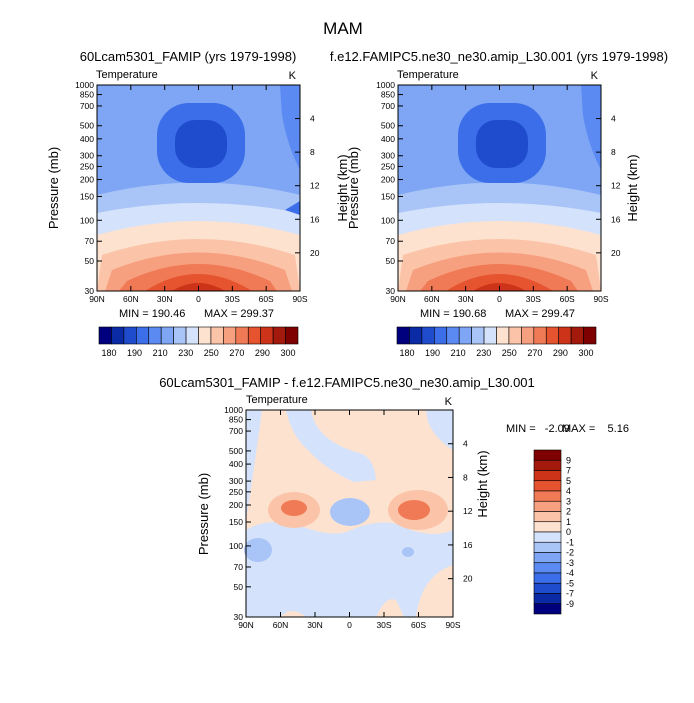 This screenshot has width=694, height=703. Describe the element at coordinates (468, 545) in the screenshot. I see `y2-tick-label: 16` at that location.